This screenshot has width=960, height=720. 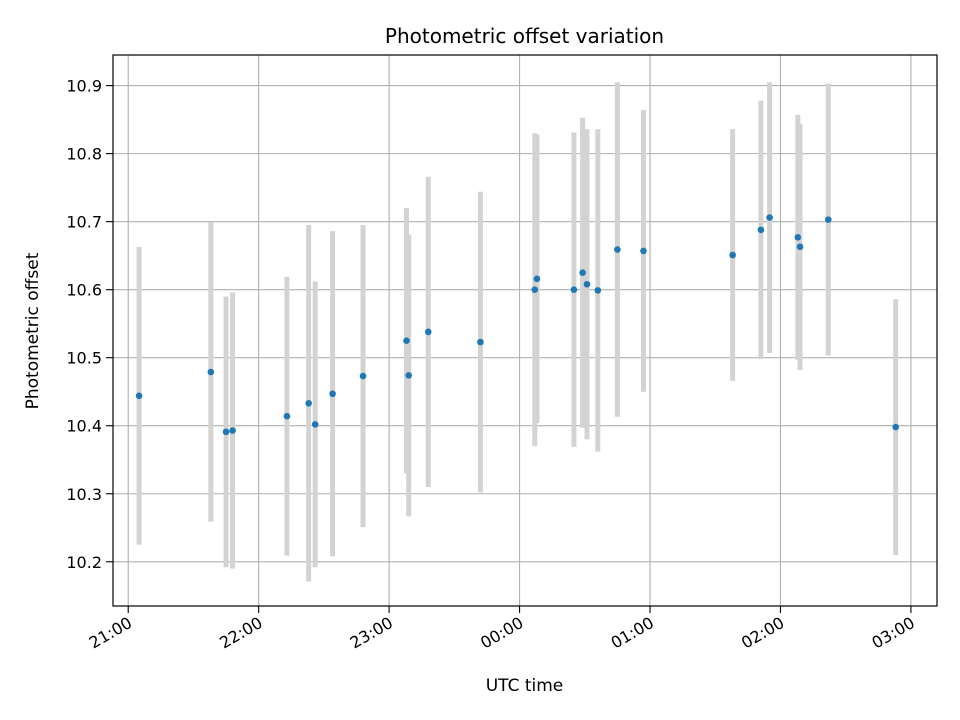 I want to click on y-tick-label: 10.6, so click(x=84, y=290).